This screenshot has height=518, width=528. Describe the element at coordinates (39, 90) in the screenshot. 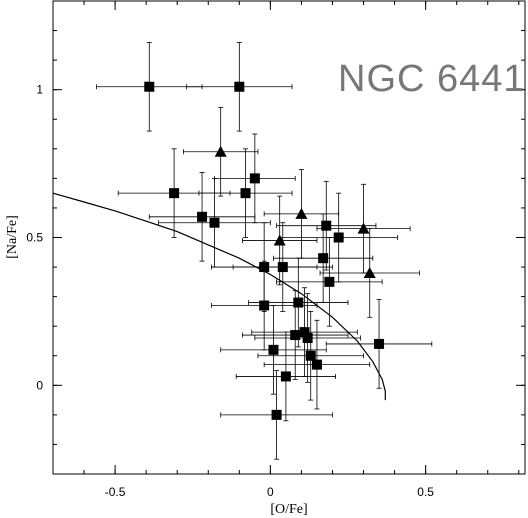

I see `y-tick-label: 1` at that location.